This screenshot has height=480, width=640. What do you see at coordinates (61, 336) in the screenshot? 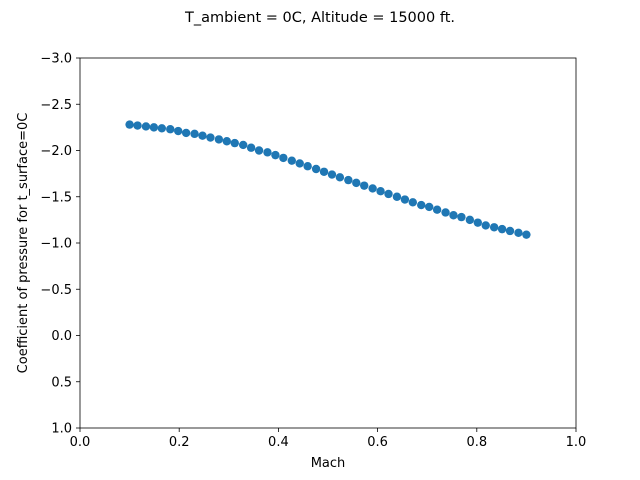
I see `y-tick-label: 0.0` at bounding box center [61, 336].